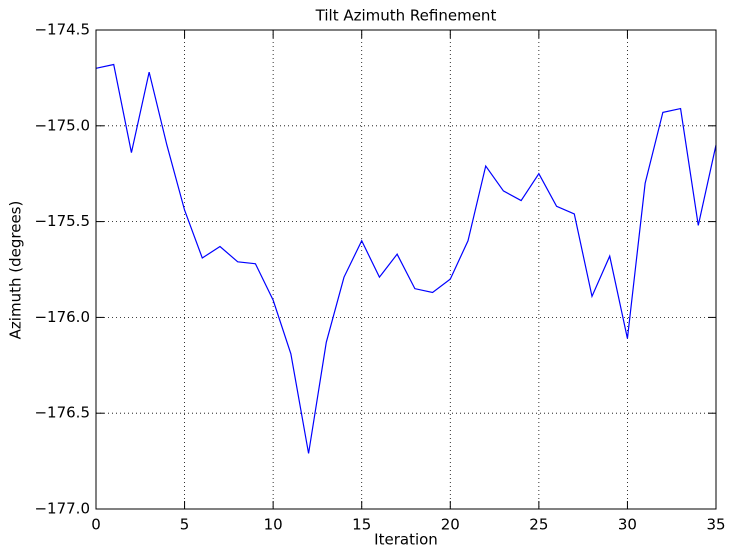 This screenshot has width=735, height=559. What do you see at coordinates (96, 525) in the screenshot?
I see `x-tick-label: 0` at bounding box center [96, 525].